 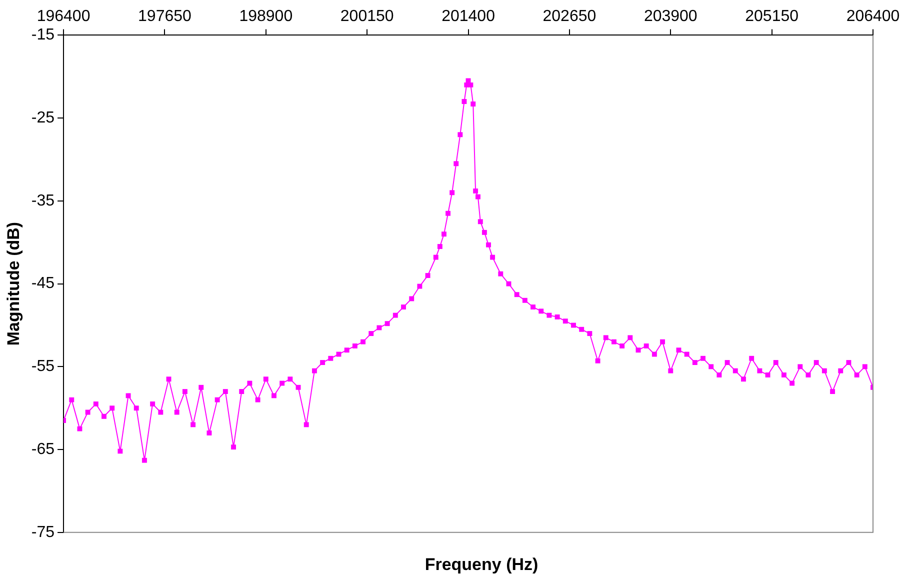 I want to click on y-tick-label: -65, so click(x=43, y=449).